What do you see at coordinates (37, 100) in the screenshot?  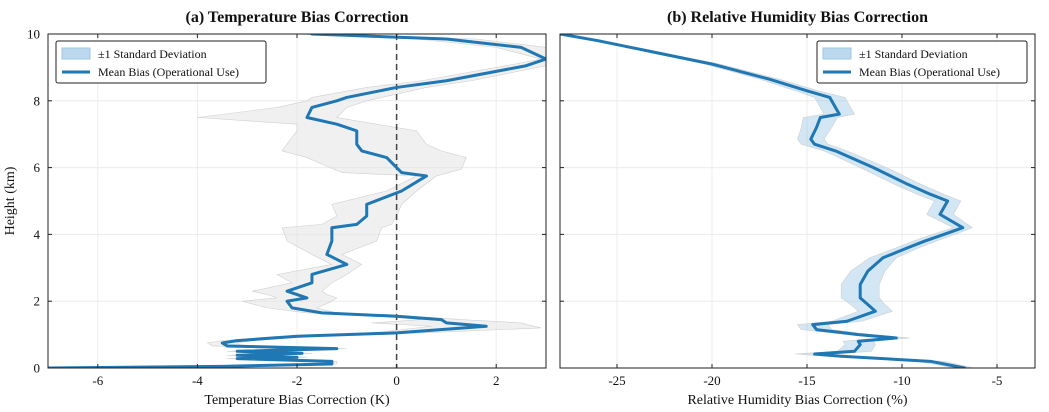 I see `temp-ytick-label: 8` at bounding box center [37, 100].